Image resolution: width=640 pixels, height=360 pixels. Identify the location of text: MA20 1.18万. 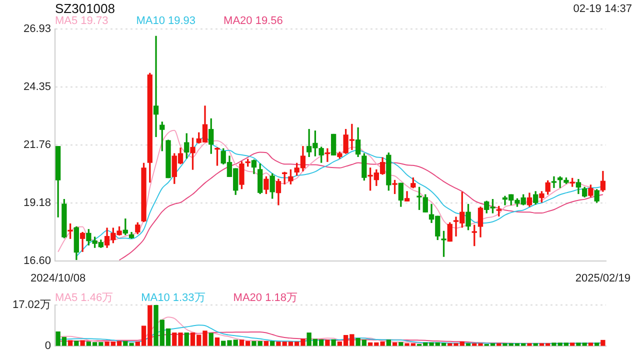
(265, 298).